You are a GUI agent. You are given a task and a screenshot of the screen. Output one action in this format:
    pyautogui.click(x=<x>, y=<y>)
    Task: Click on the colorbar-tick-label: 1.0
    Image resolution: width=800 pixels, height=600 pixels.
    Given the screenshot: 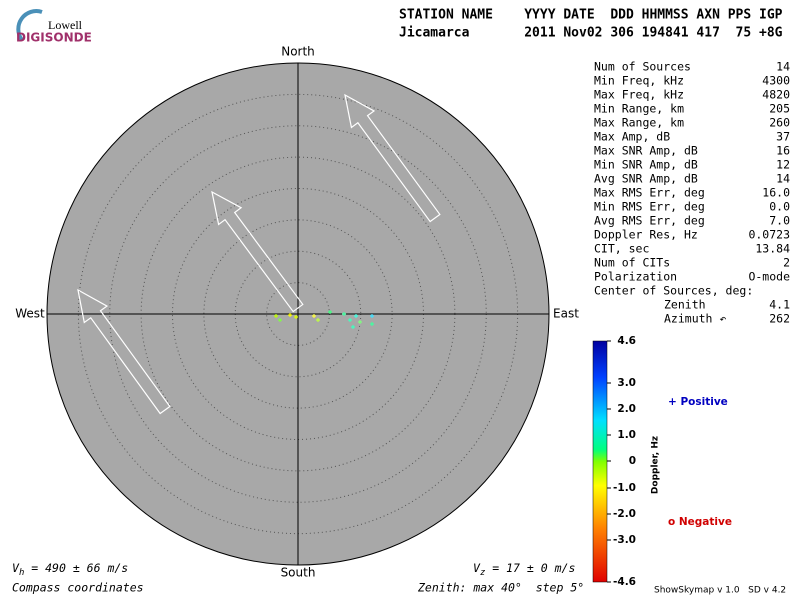 What is the action you would take?
    pyautogui.click(x=626, y=435)
    